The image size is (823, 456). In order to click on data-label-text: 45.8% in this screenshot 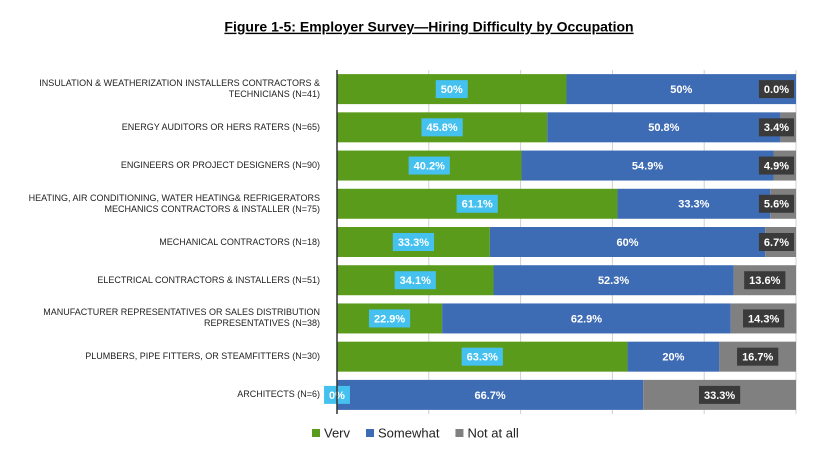, I will do `click(442, 128)`.